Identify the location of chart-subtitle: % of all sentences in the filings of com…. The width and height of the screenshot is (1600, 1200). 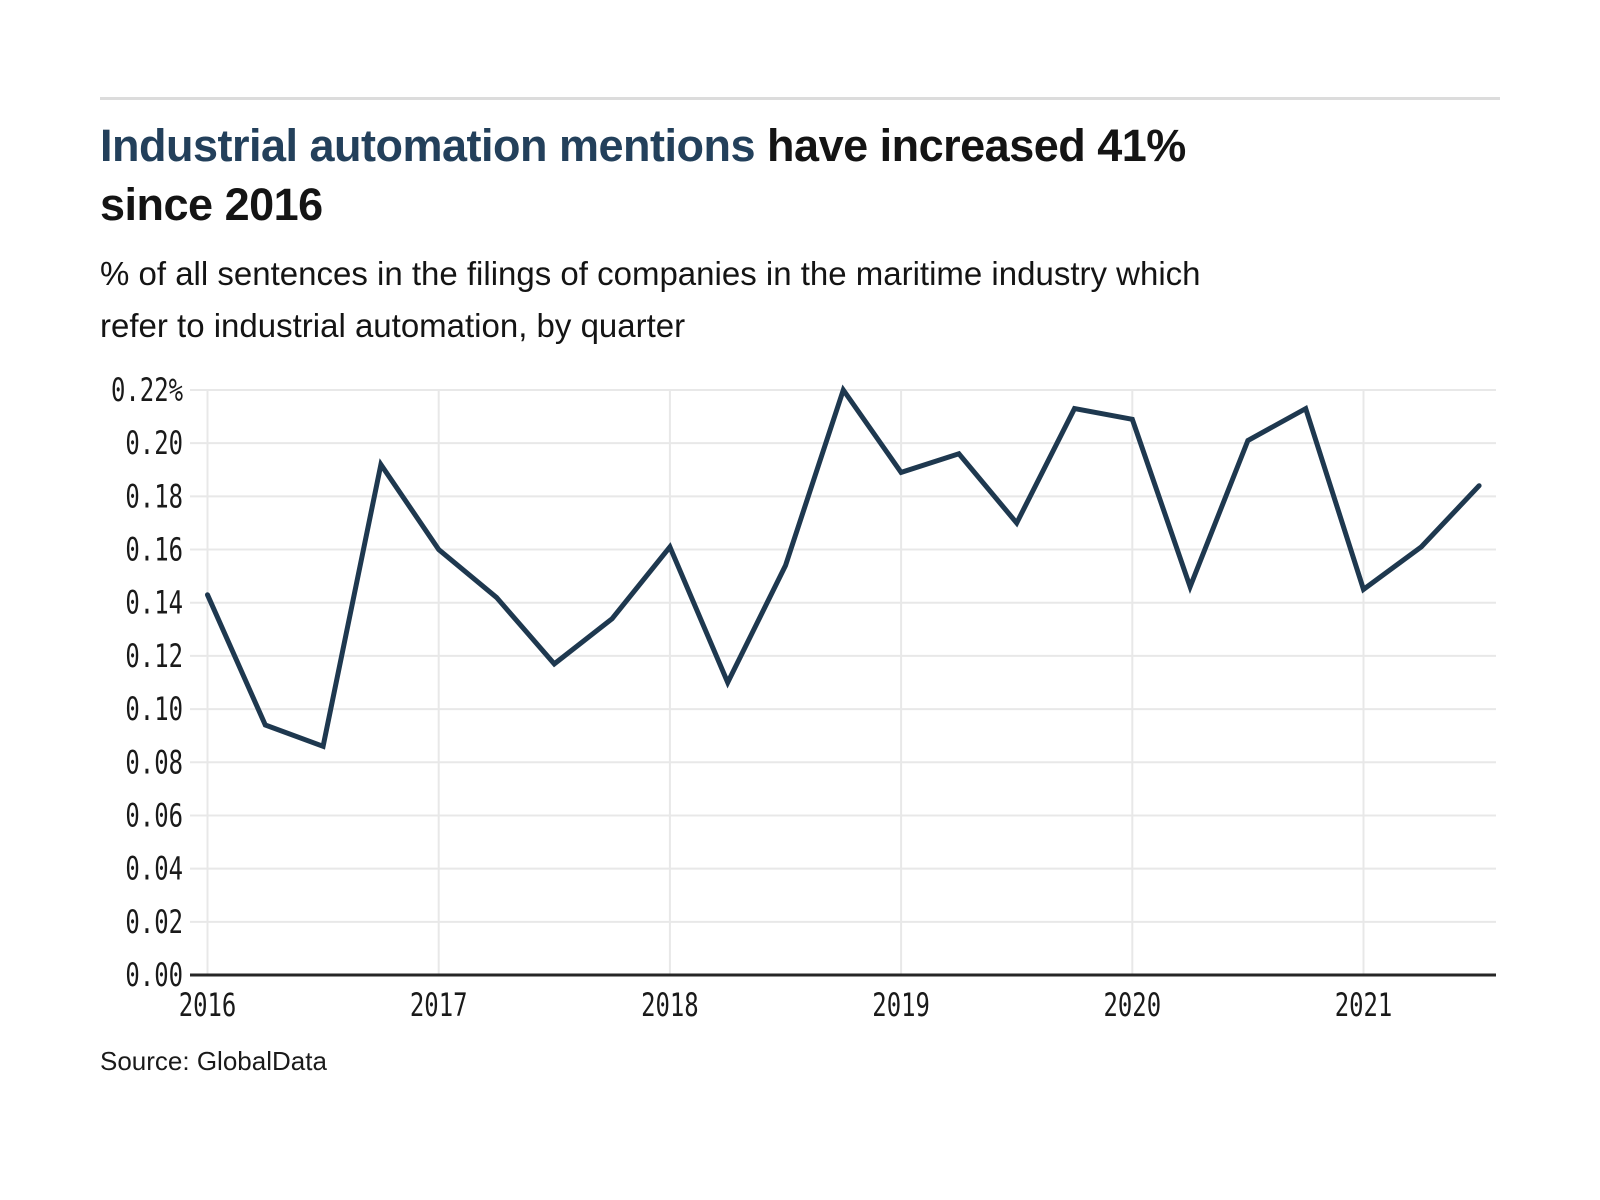
(650, 300).